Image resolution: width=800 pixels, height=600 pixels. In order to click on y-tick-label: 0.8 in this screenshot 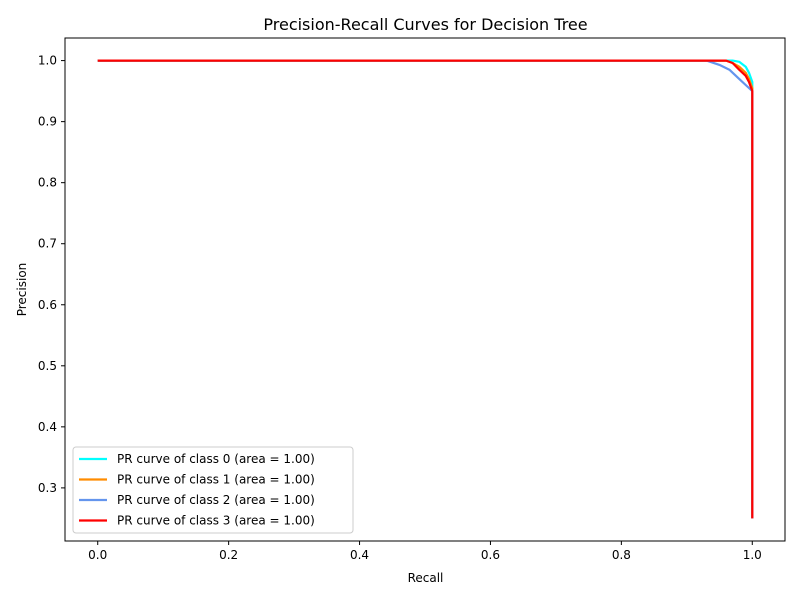, I will do `click(47, 183)`.